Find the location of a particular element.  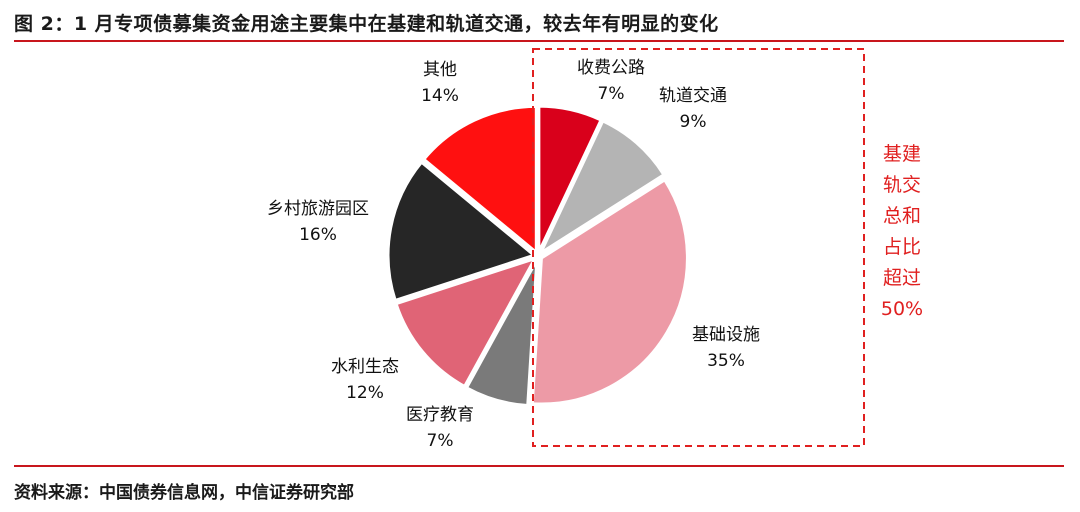

slice-label-1: 轨道交通 is located at coordinates (693, 96).